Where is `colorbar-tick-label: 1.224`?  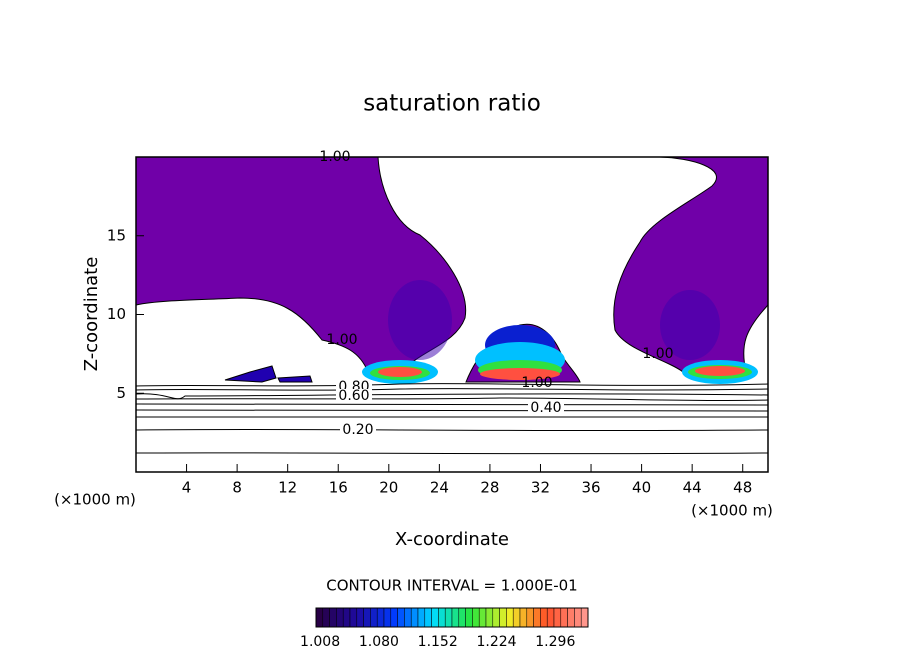
colorbar-tick-label: 1.224 is located at coordinates (496, 642).